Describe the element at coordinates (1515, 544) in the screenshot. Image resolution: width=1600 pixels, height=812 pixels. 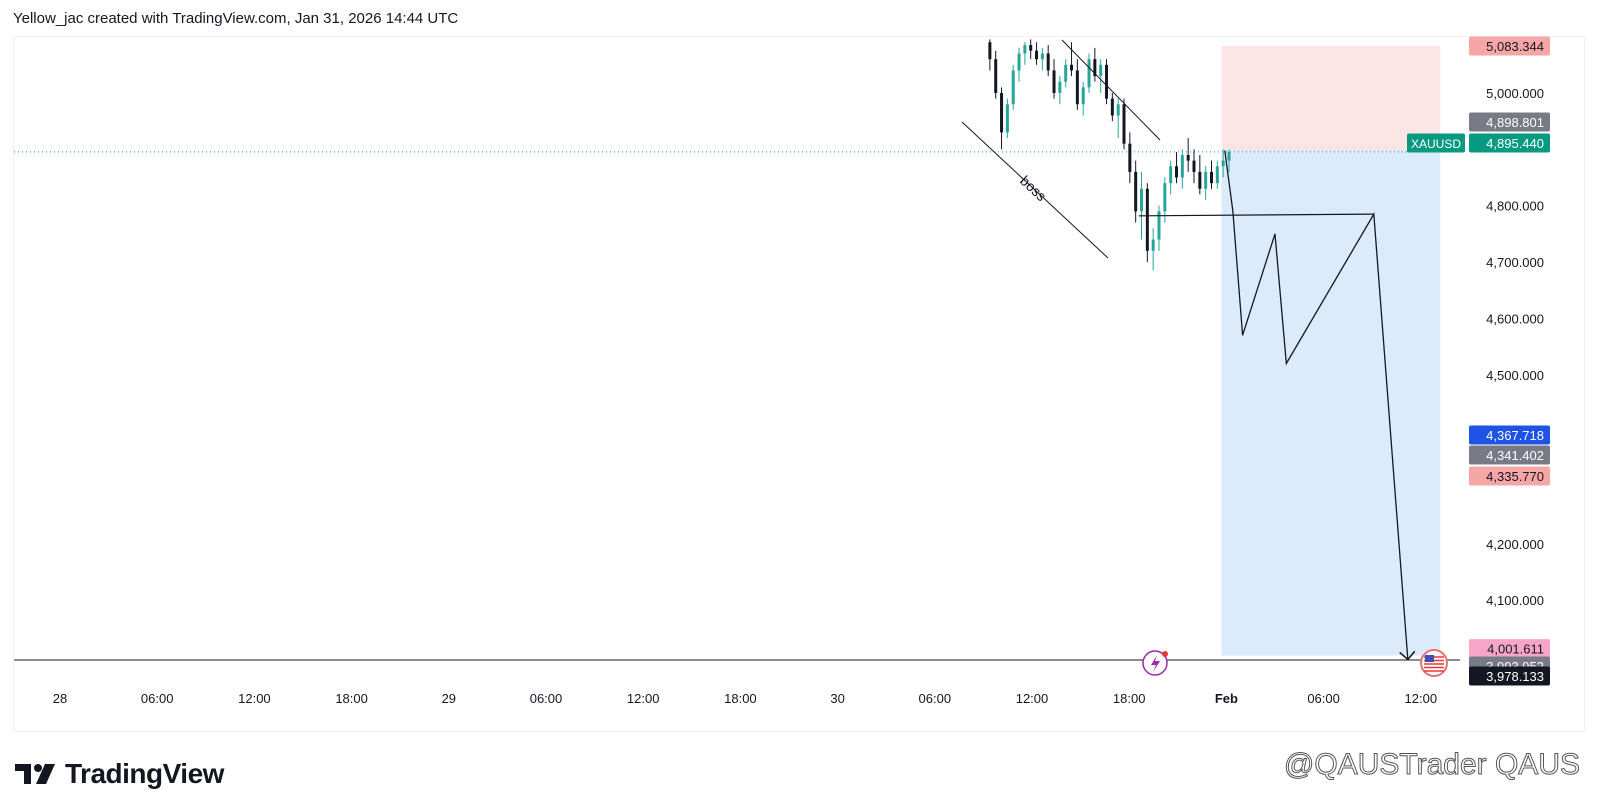
I see `y-tick-label: 4,200.000` at that location.